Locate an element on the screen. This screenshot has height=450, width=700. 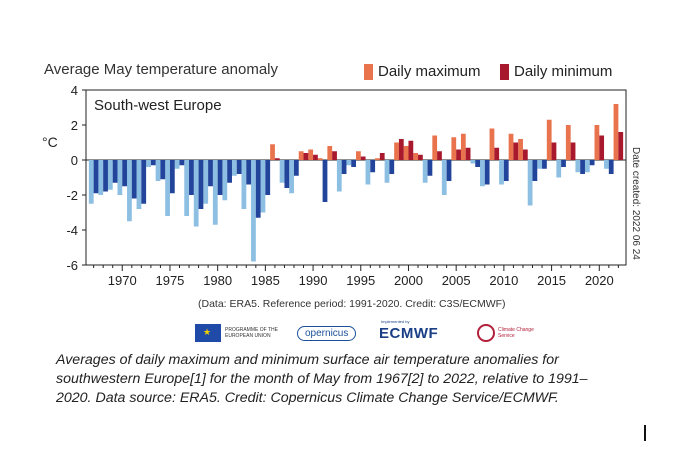
x-tick-label: 1980 is located at coordinates (217, 280).